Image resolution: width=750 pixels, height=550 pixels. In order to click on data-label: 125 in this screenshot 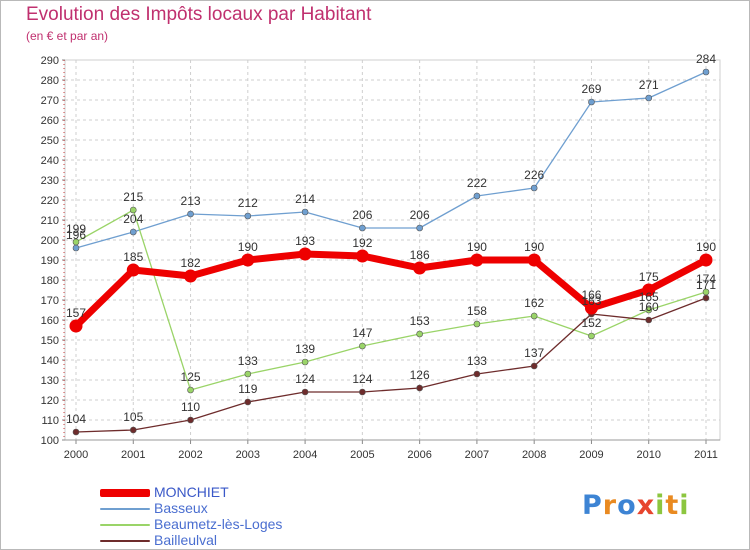, I will do `click(191, 377)`.